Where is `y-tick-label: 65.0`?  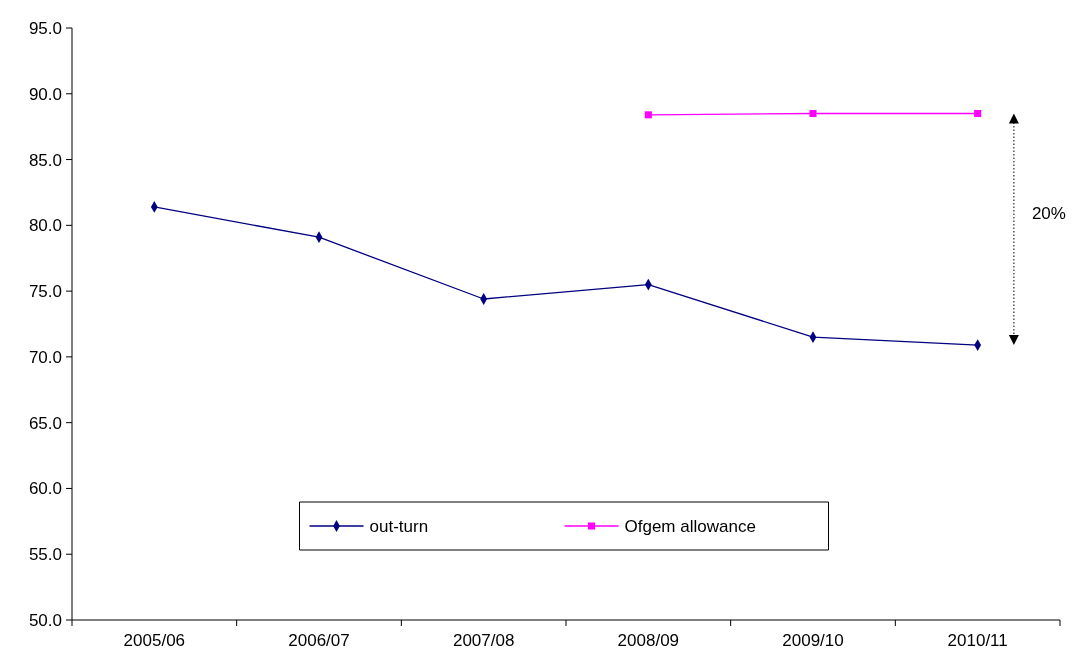 y-tick-label: 65.0 is located at coordinates (45, 423).